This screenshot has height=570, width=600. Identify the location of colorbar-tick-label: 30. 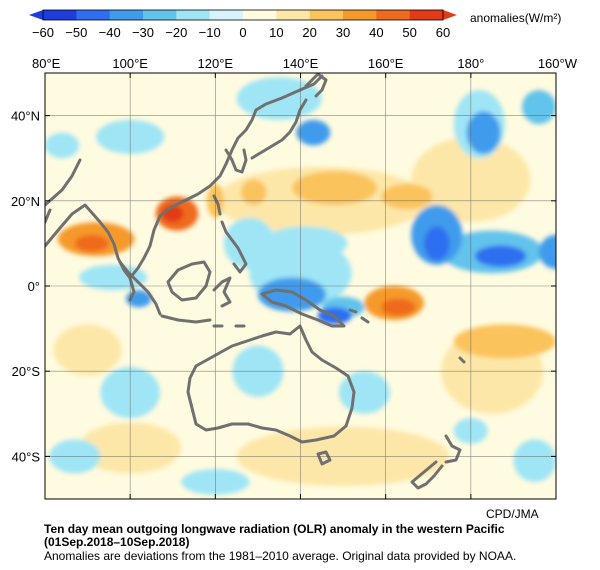
(343, 32).